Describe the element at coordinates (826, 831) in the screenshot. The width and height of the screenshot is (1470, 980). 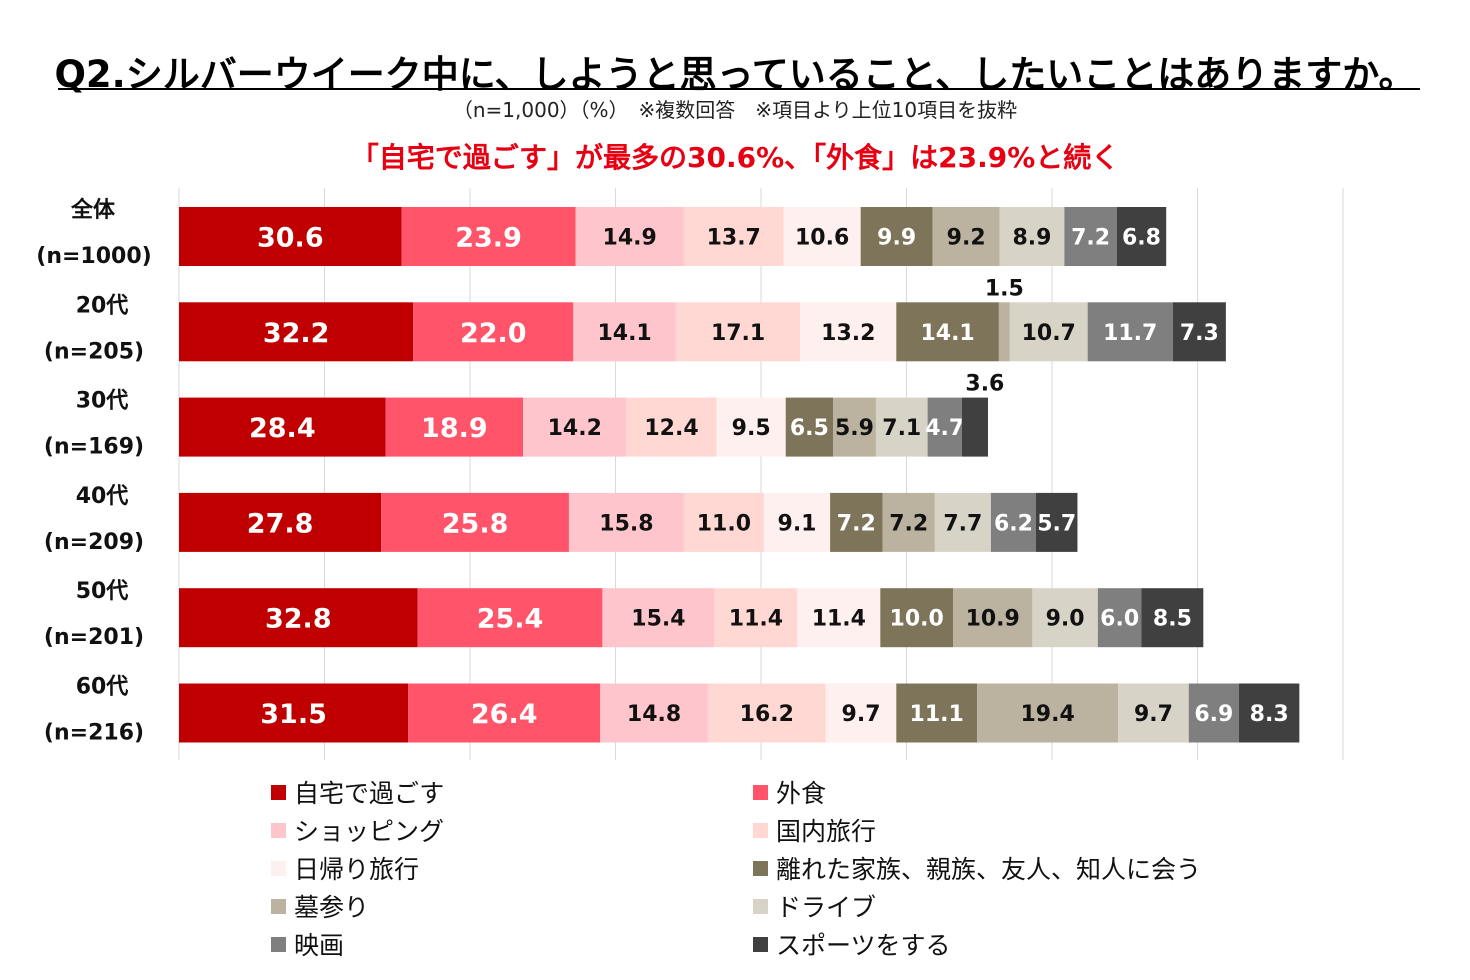
I see `legend-label: 国内旅行` at that location.